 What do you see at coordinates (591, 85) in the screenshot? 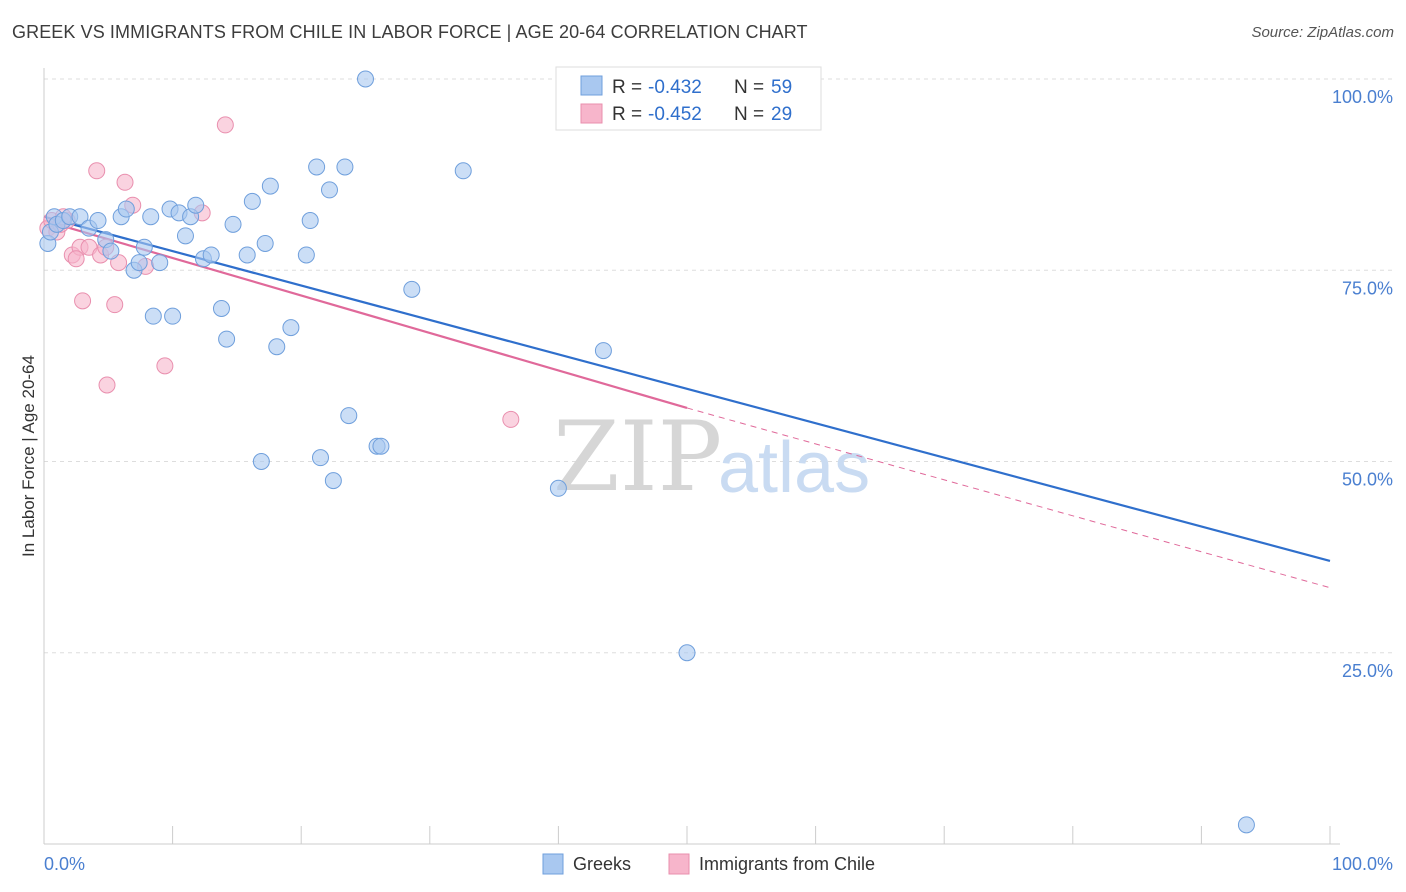
I see `stats-legend-swatch-greeks` at bounding box center [591, 85].